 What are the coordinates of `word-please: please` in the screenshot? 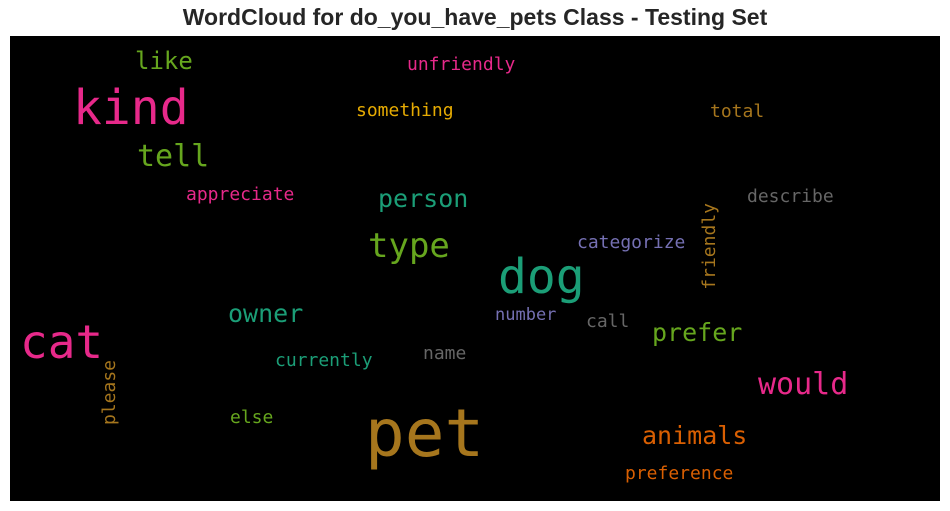 It's located at (109, 393).